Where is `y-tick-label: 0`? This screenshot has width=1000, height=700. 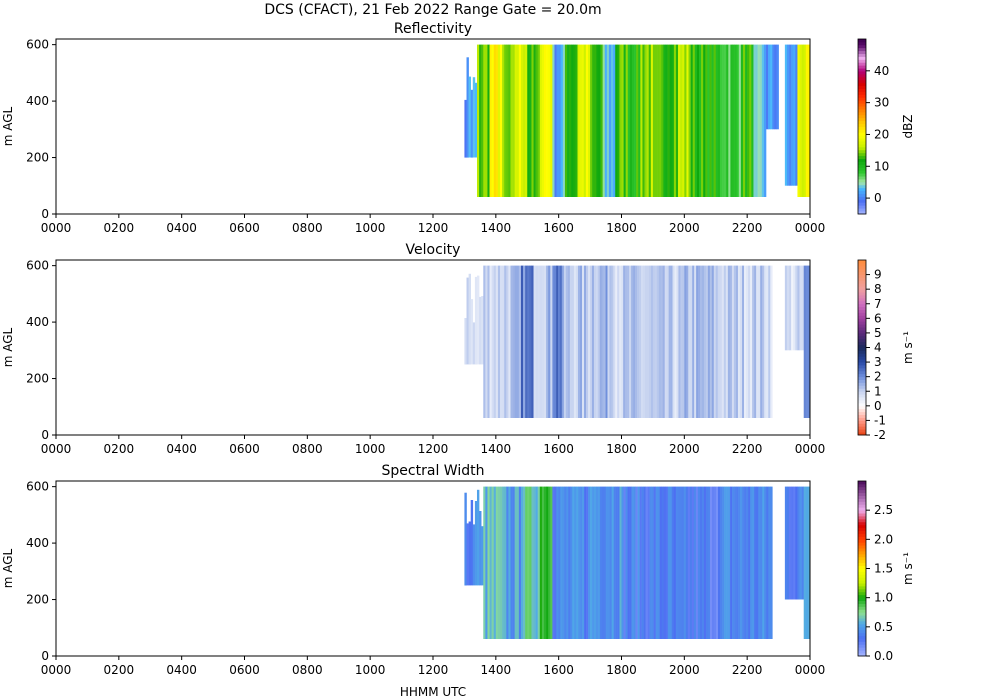
y-tick-label: 0 is located at coordinates (45, 656).